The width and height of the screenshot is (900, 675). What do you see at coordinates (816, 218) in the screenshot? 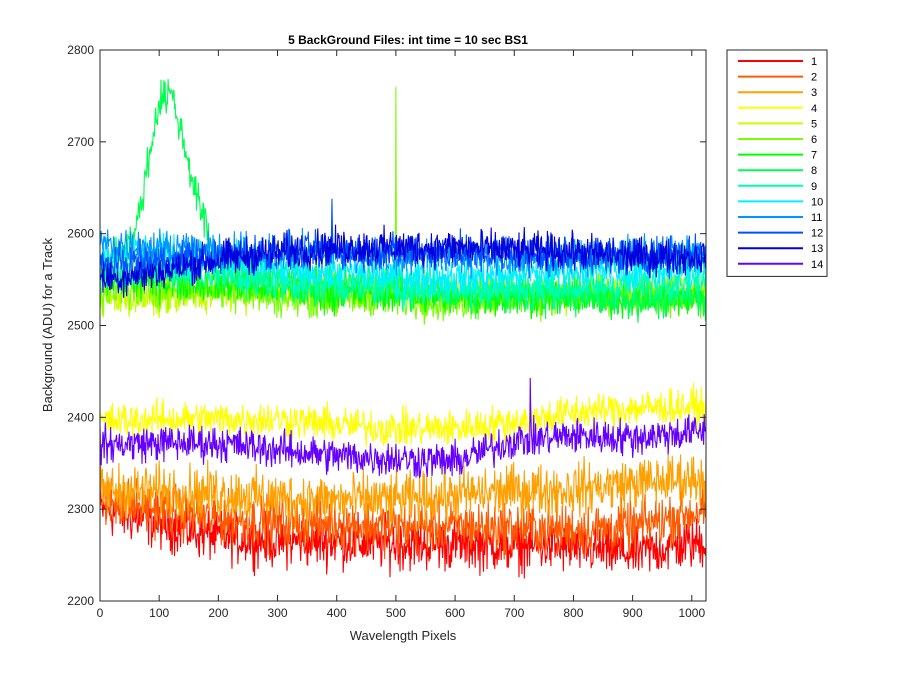
I see `legend-label-11: 11` at bounding box center [816, 218].